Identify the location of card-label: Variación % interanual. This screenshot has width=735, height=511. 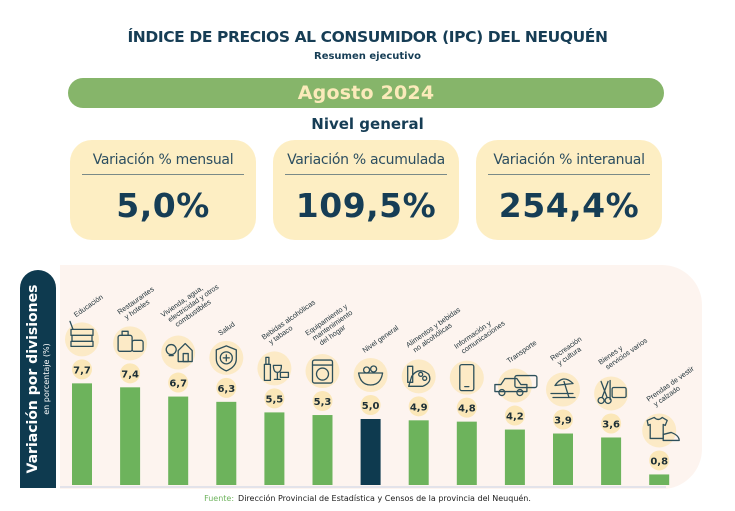
(569, 160).